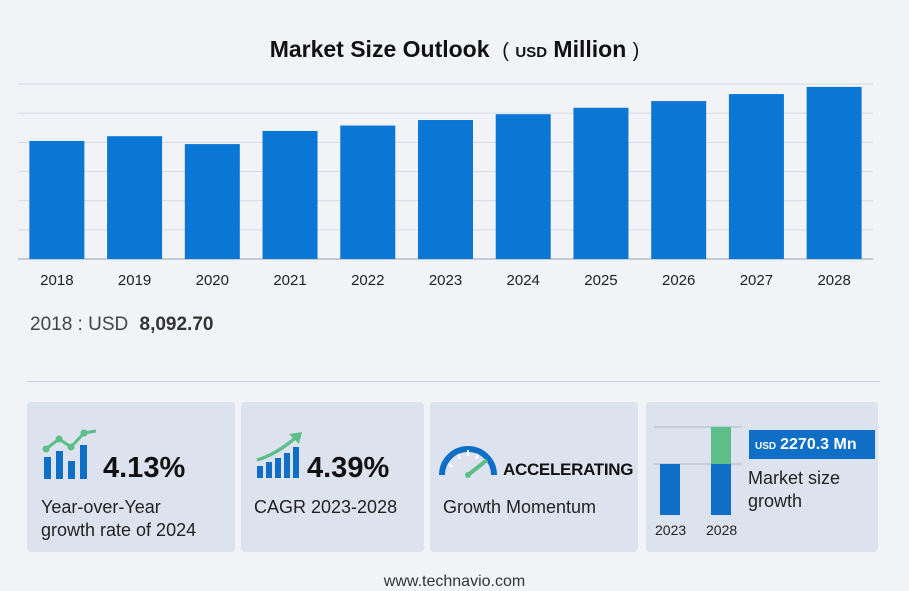  What do you see at coordinates (756, 280) in the screenshot?
I see `x-tick-label: 2027` at bounding box center [756, 280].